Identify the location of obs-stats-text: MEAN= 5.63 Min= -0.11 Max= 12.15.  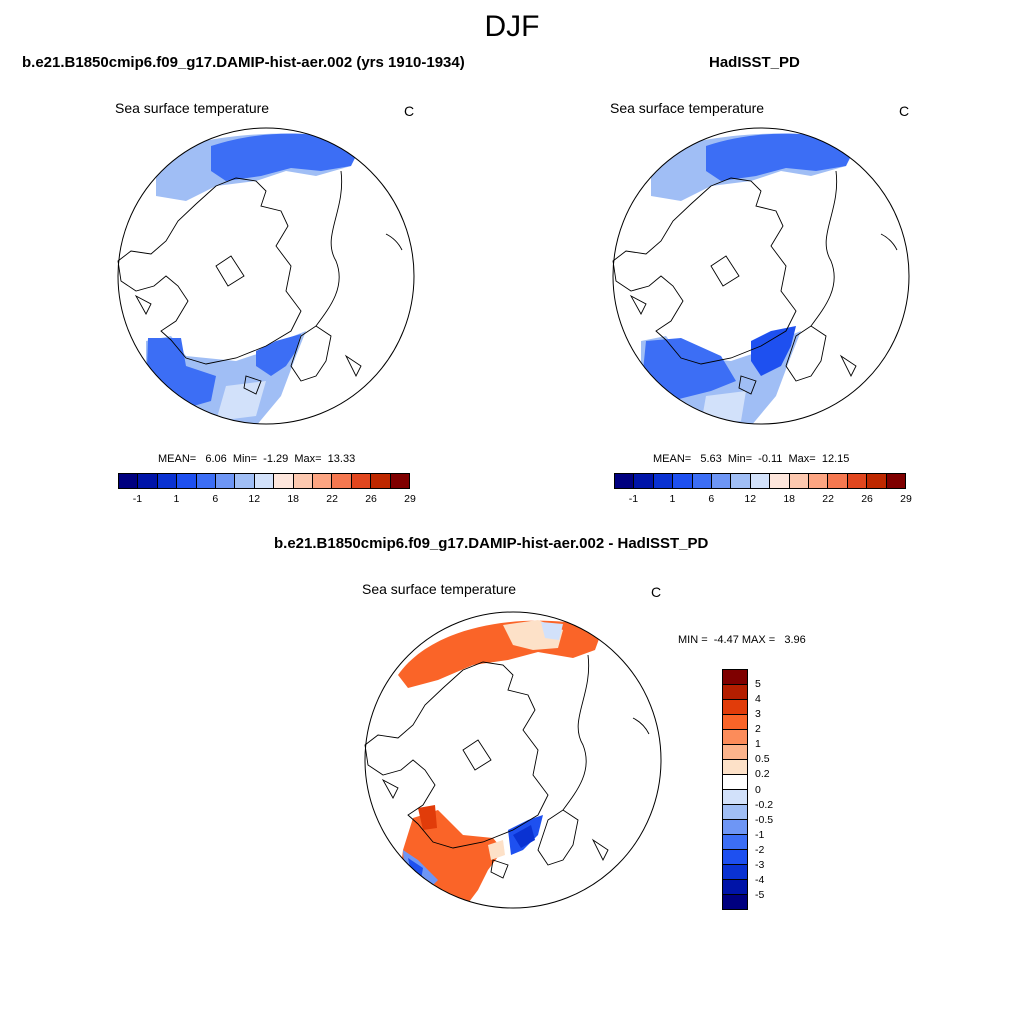
(751, 459).